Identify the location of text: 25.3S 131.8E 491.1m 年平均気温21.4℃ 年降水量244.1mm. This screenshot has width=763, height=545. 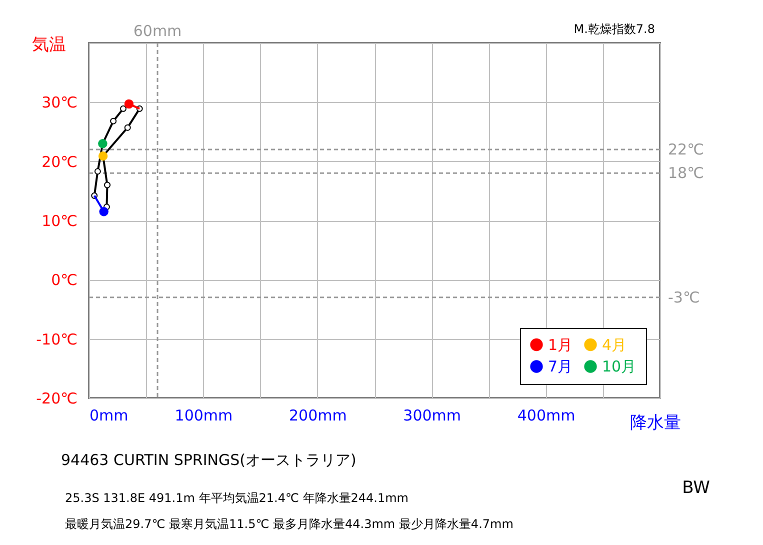
(236, 498).